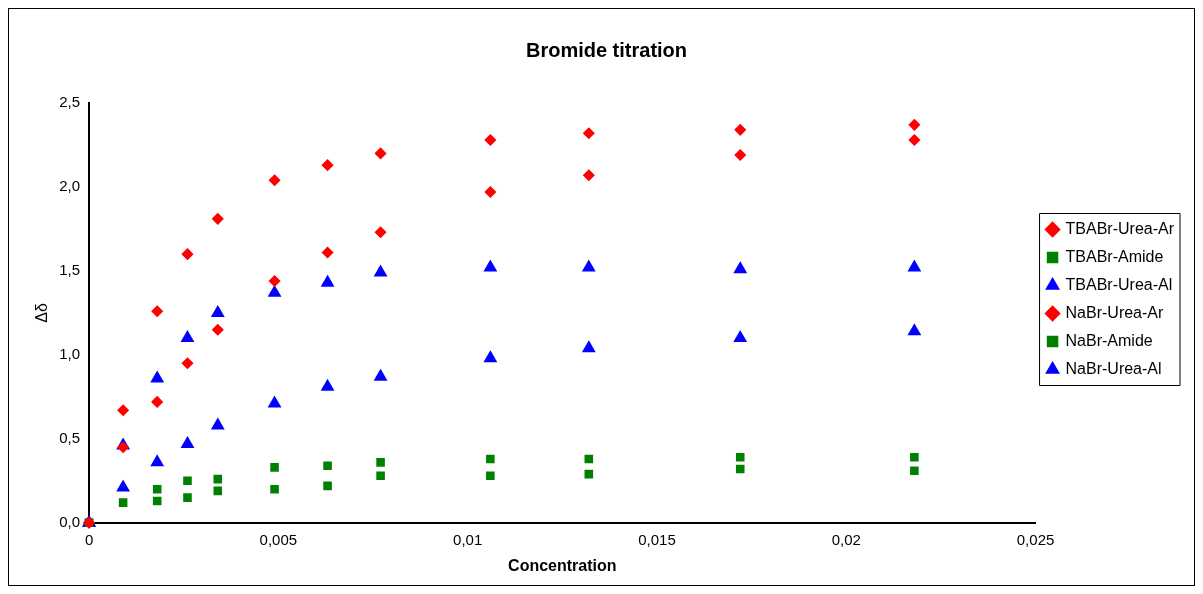  Describe the element at coordinates (1035, 539) in the screenshot. I see `x-tick-label: 0,025` at that location.